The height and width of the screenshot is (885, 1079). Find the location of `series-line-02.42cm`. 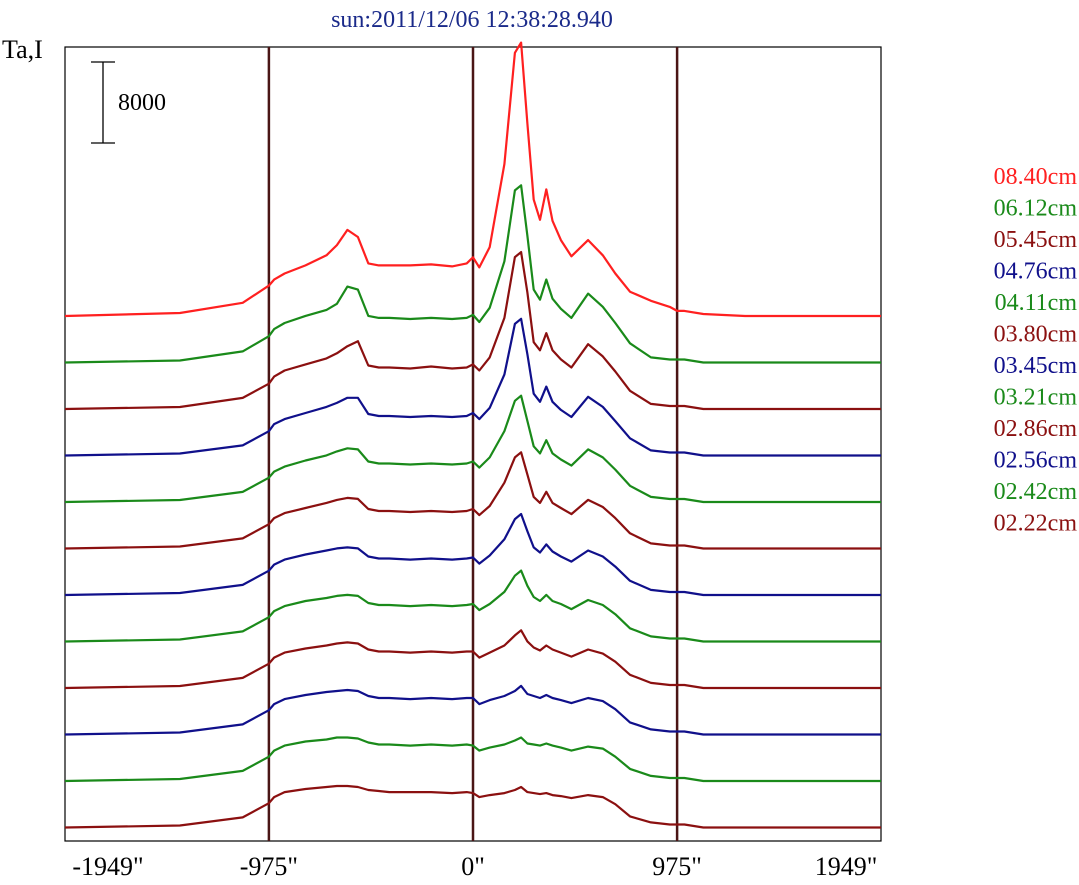

series-line-02.42cm is located at coordinates (472, 759).